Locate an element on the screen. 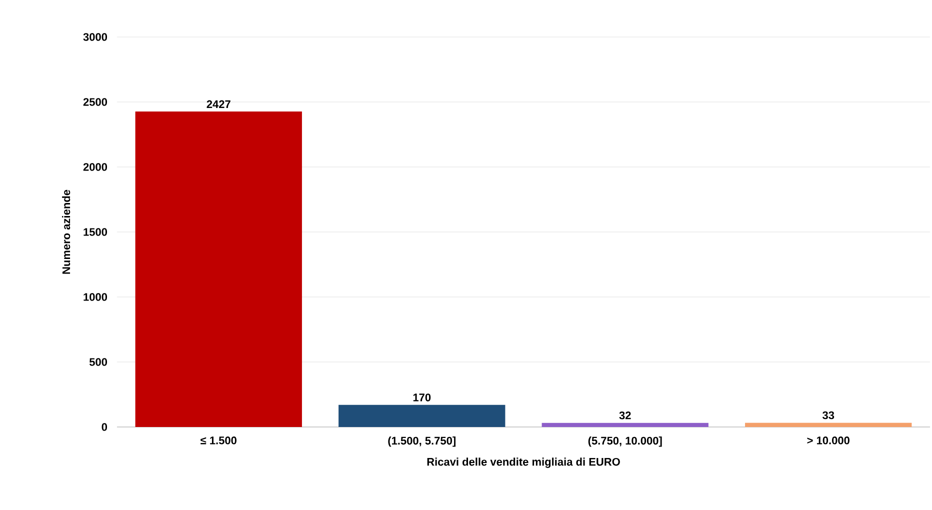 This screenshot has height=510, width=932. y-tick-label: 2500 is located at coordinates (95, 102).